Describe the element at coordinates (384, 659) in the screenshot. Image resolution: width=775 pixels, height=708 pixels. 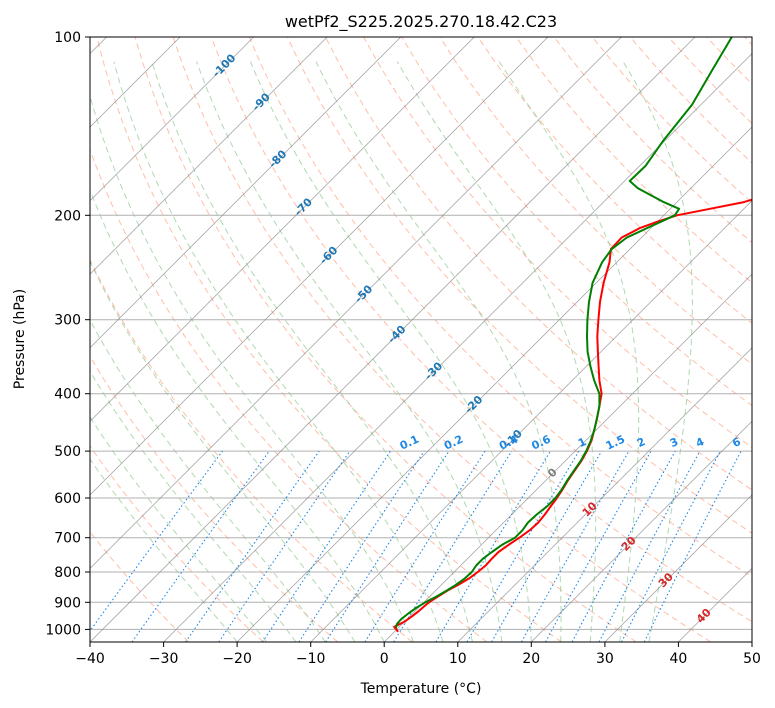
I see `x-tick-label: 0` at that location.